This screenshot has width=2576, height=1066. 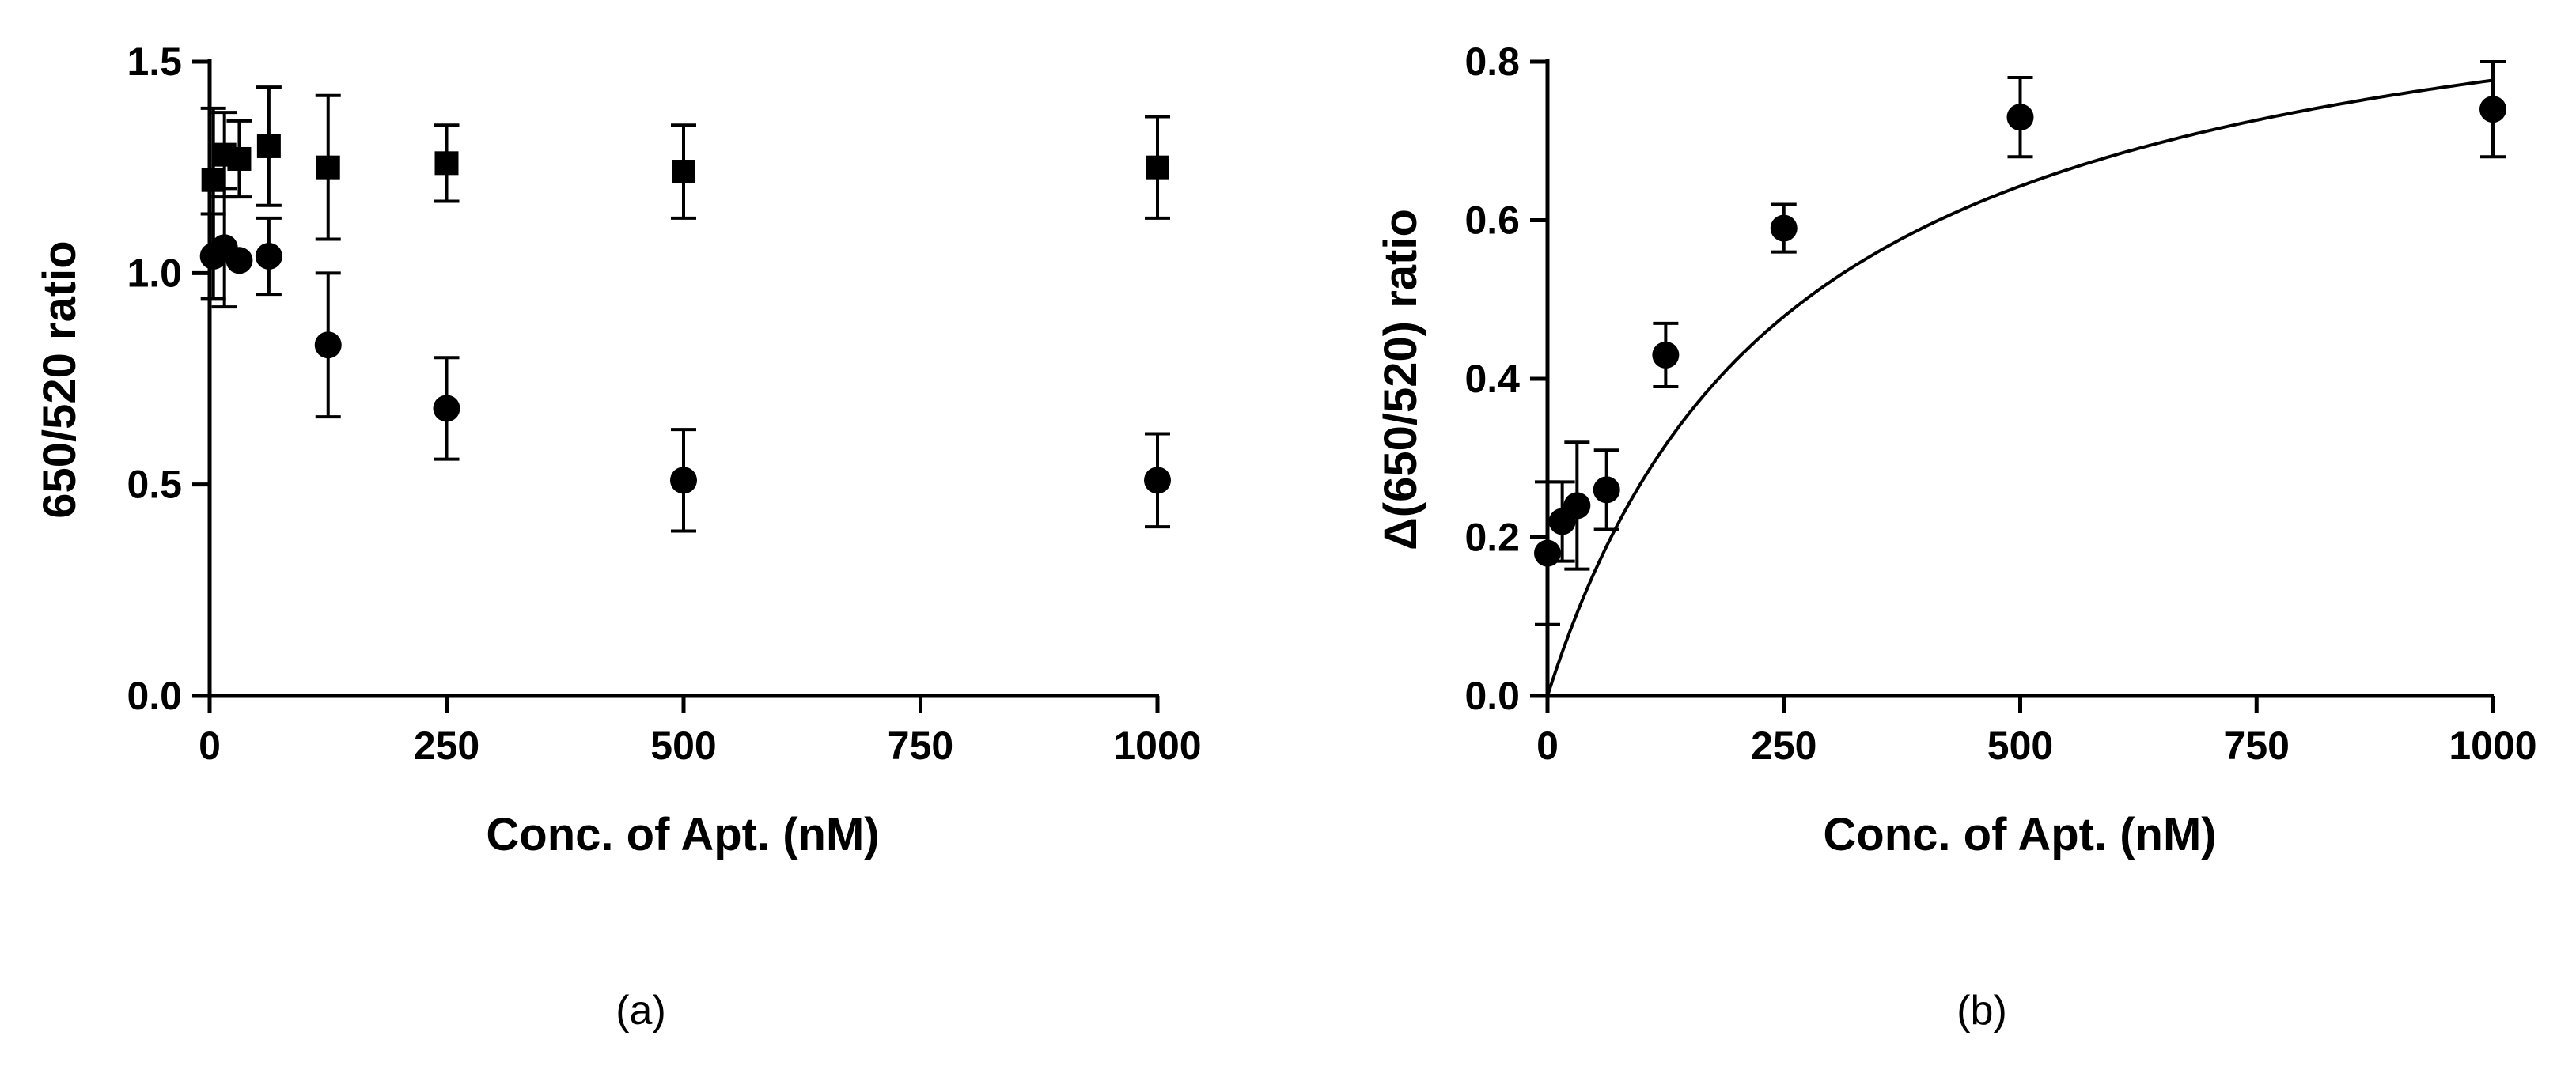 What do you see at coordinates (1783, 746) in the screenshot?
I see `panel-b-x-tick-label: 250` at bounding box center [1783, 746].